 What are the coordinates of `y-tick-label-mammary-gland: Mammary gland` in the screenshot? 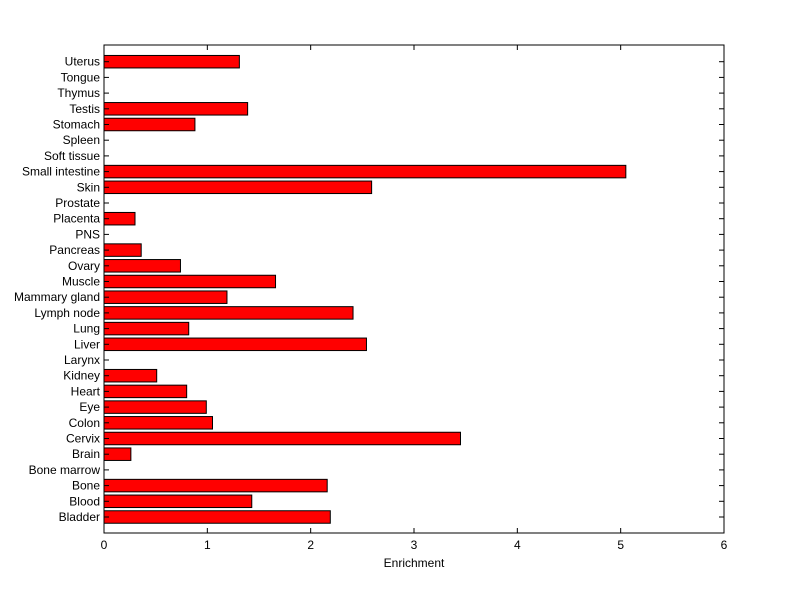 It's located at (57, 297).